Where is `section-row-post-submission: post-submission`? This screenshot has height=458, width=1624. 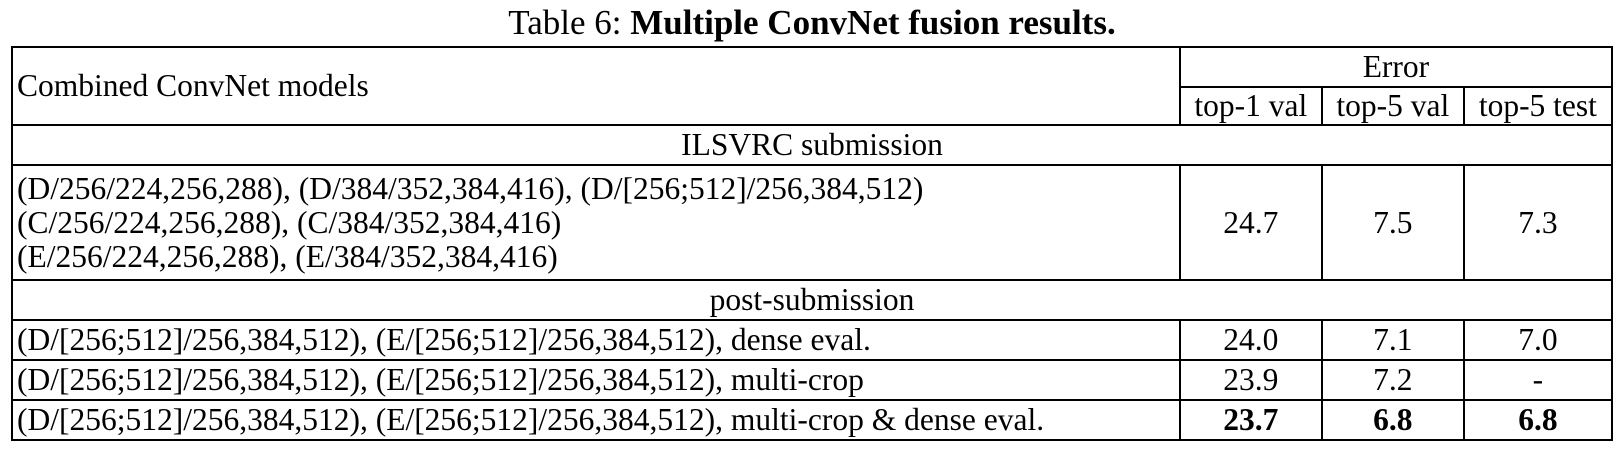
section-row-post-submission: post-submission is located at coordinates (812, 300).